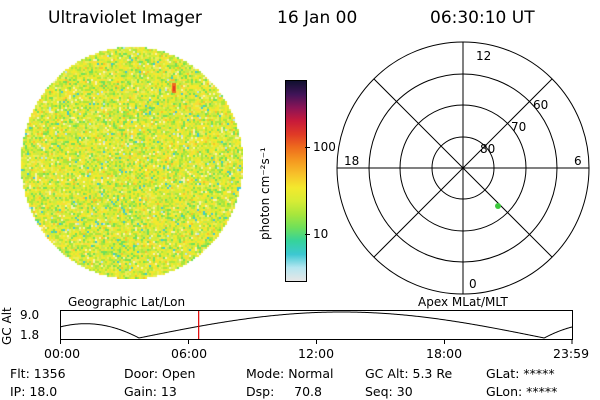 This screenshot has height=400, width=600. What do you see at coordinates (540, 105) in the screenshot?
I see `lat-label-60: 60` at bounding box center [540, 105].